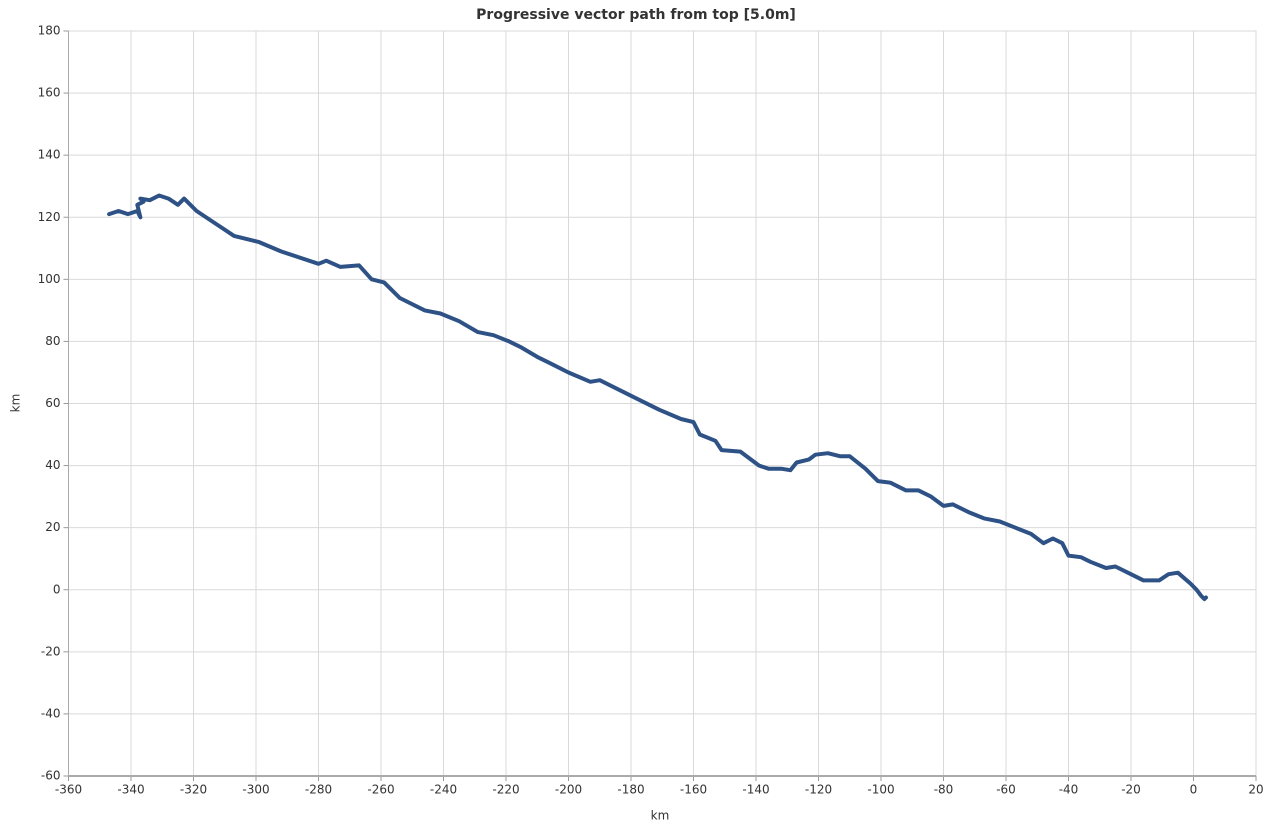 The width and height of the screenshot is (1277, 828). What do you see at coordinates (49, 155) in the screenshot?
I see `y-tick-label: 140` at bounding box center [49, 155].